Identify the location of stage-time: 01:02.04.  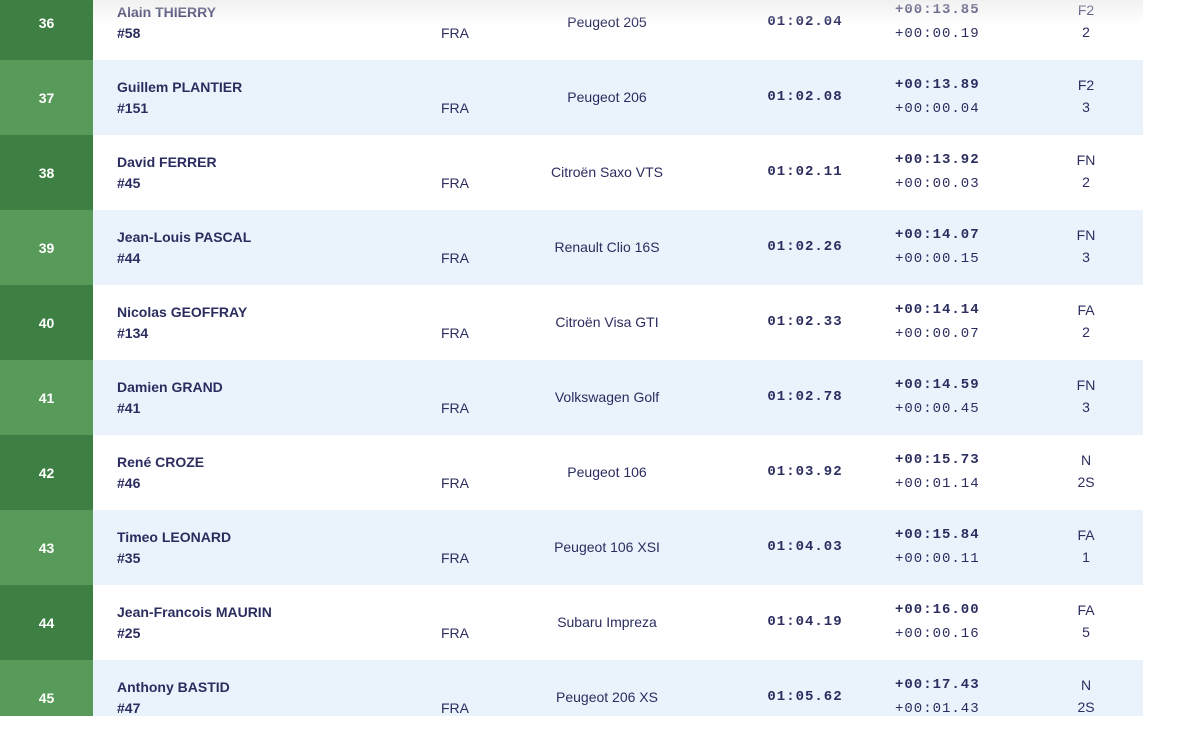
(805, 22).